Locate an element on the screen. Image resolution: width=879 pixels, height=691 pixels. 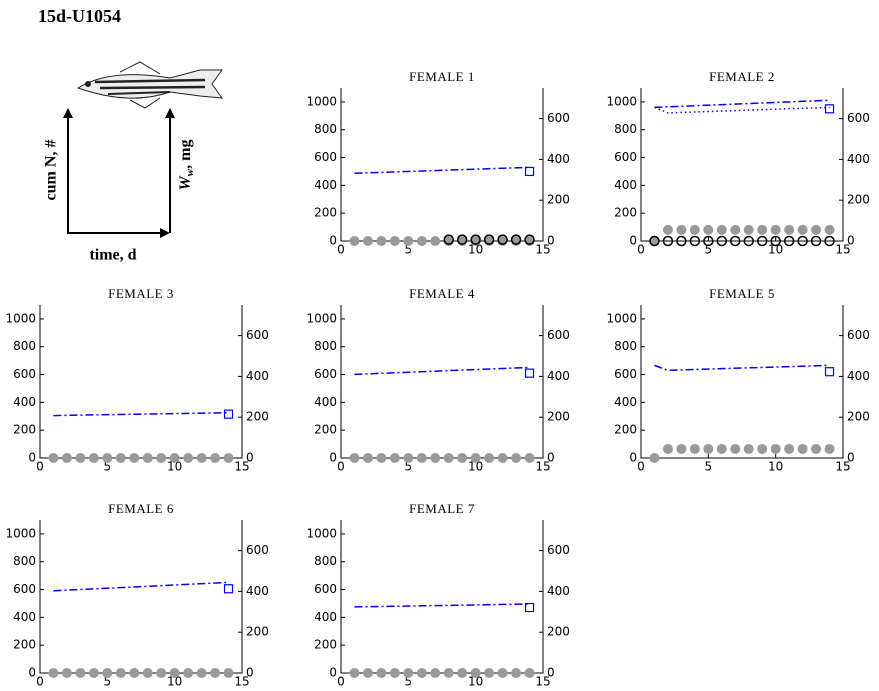
panel-title: FEMALE 4 is located at coordinates (442, 293).